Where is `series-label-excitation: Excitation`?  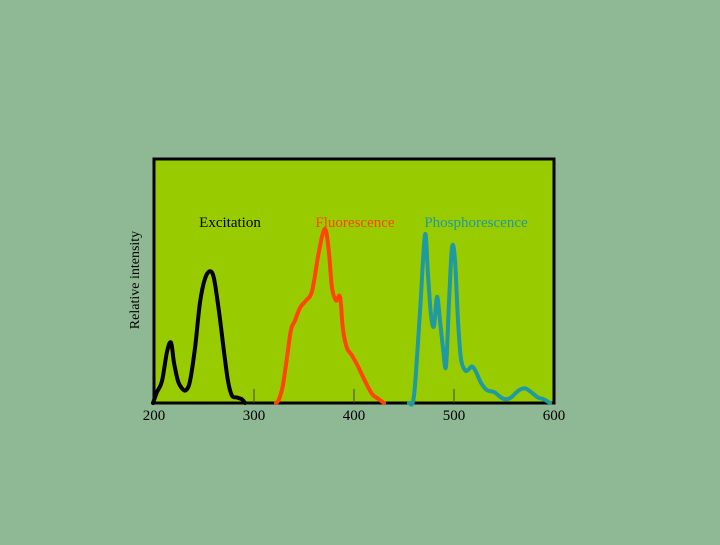 series-label-excitation: Excitation is located at coordinates (230, 223).